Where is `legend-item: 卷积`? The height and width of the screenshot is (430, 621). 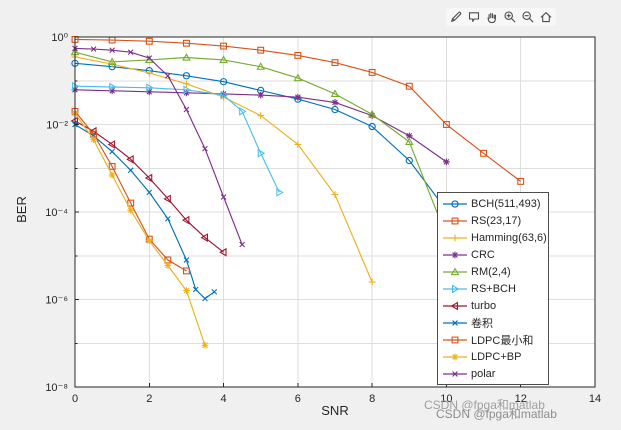 legend-item: 卷积 is located at coordinates (493, 322).